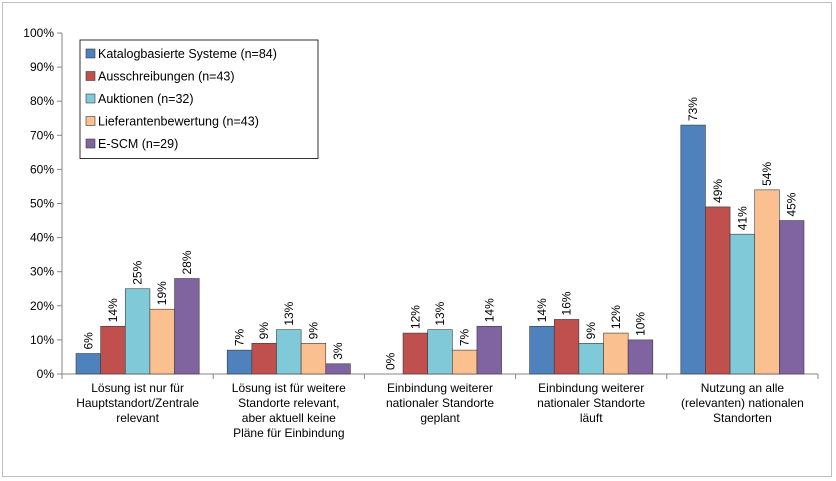 The image size is (836, 481). I want to click on data-label: 73%, so click(693, 109).